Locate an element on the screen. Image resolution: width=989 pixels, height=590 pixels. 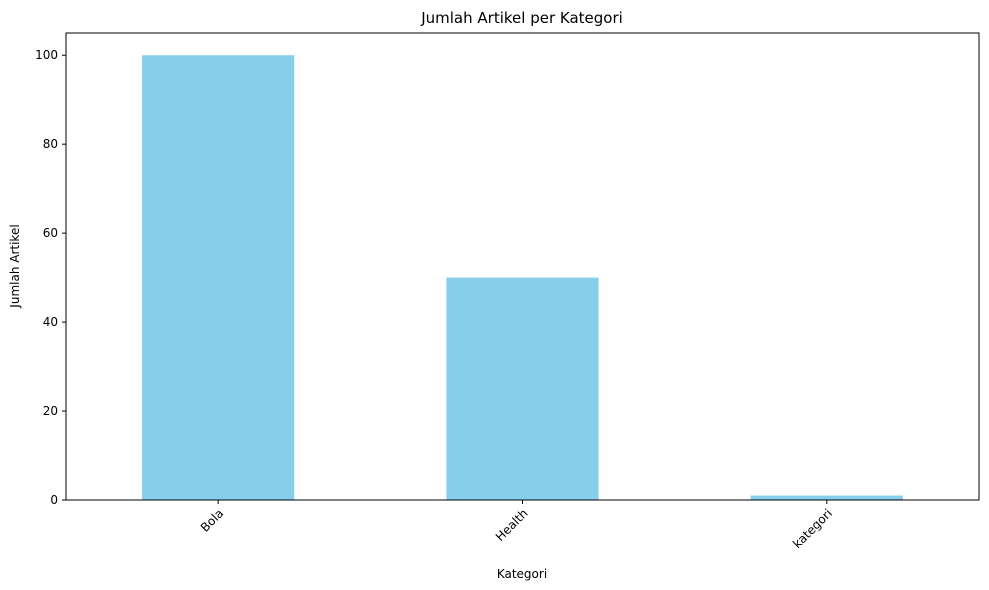
y-tick-label: 80 is located at coordinates (50, 144).